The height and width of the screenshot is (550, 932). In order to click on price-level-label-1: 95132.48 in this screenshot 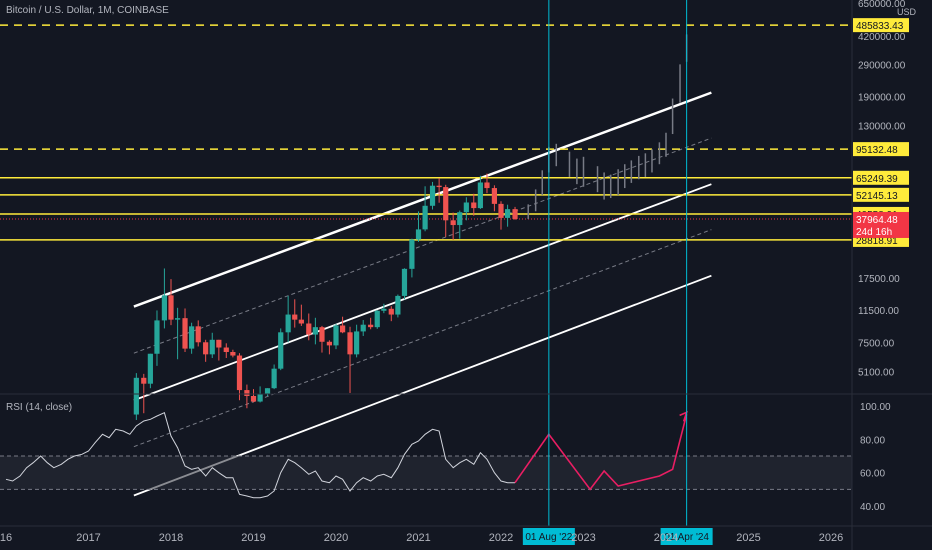, I will do `click(877, 150)`.